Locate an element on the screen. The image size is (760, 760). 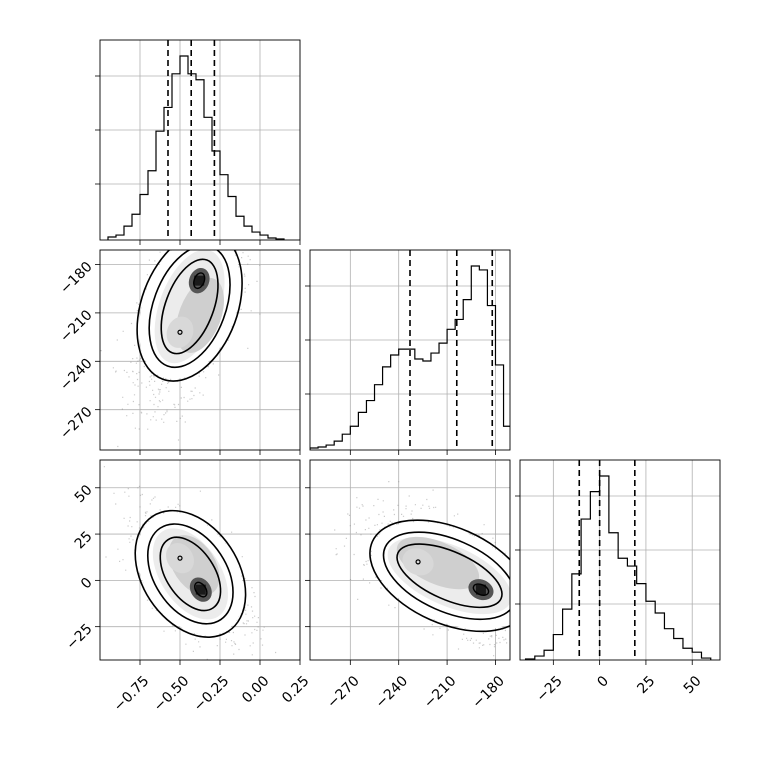
x-tick-label-p0-3: 0.00 is located at coordinates (255, 689).